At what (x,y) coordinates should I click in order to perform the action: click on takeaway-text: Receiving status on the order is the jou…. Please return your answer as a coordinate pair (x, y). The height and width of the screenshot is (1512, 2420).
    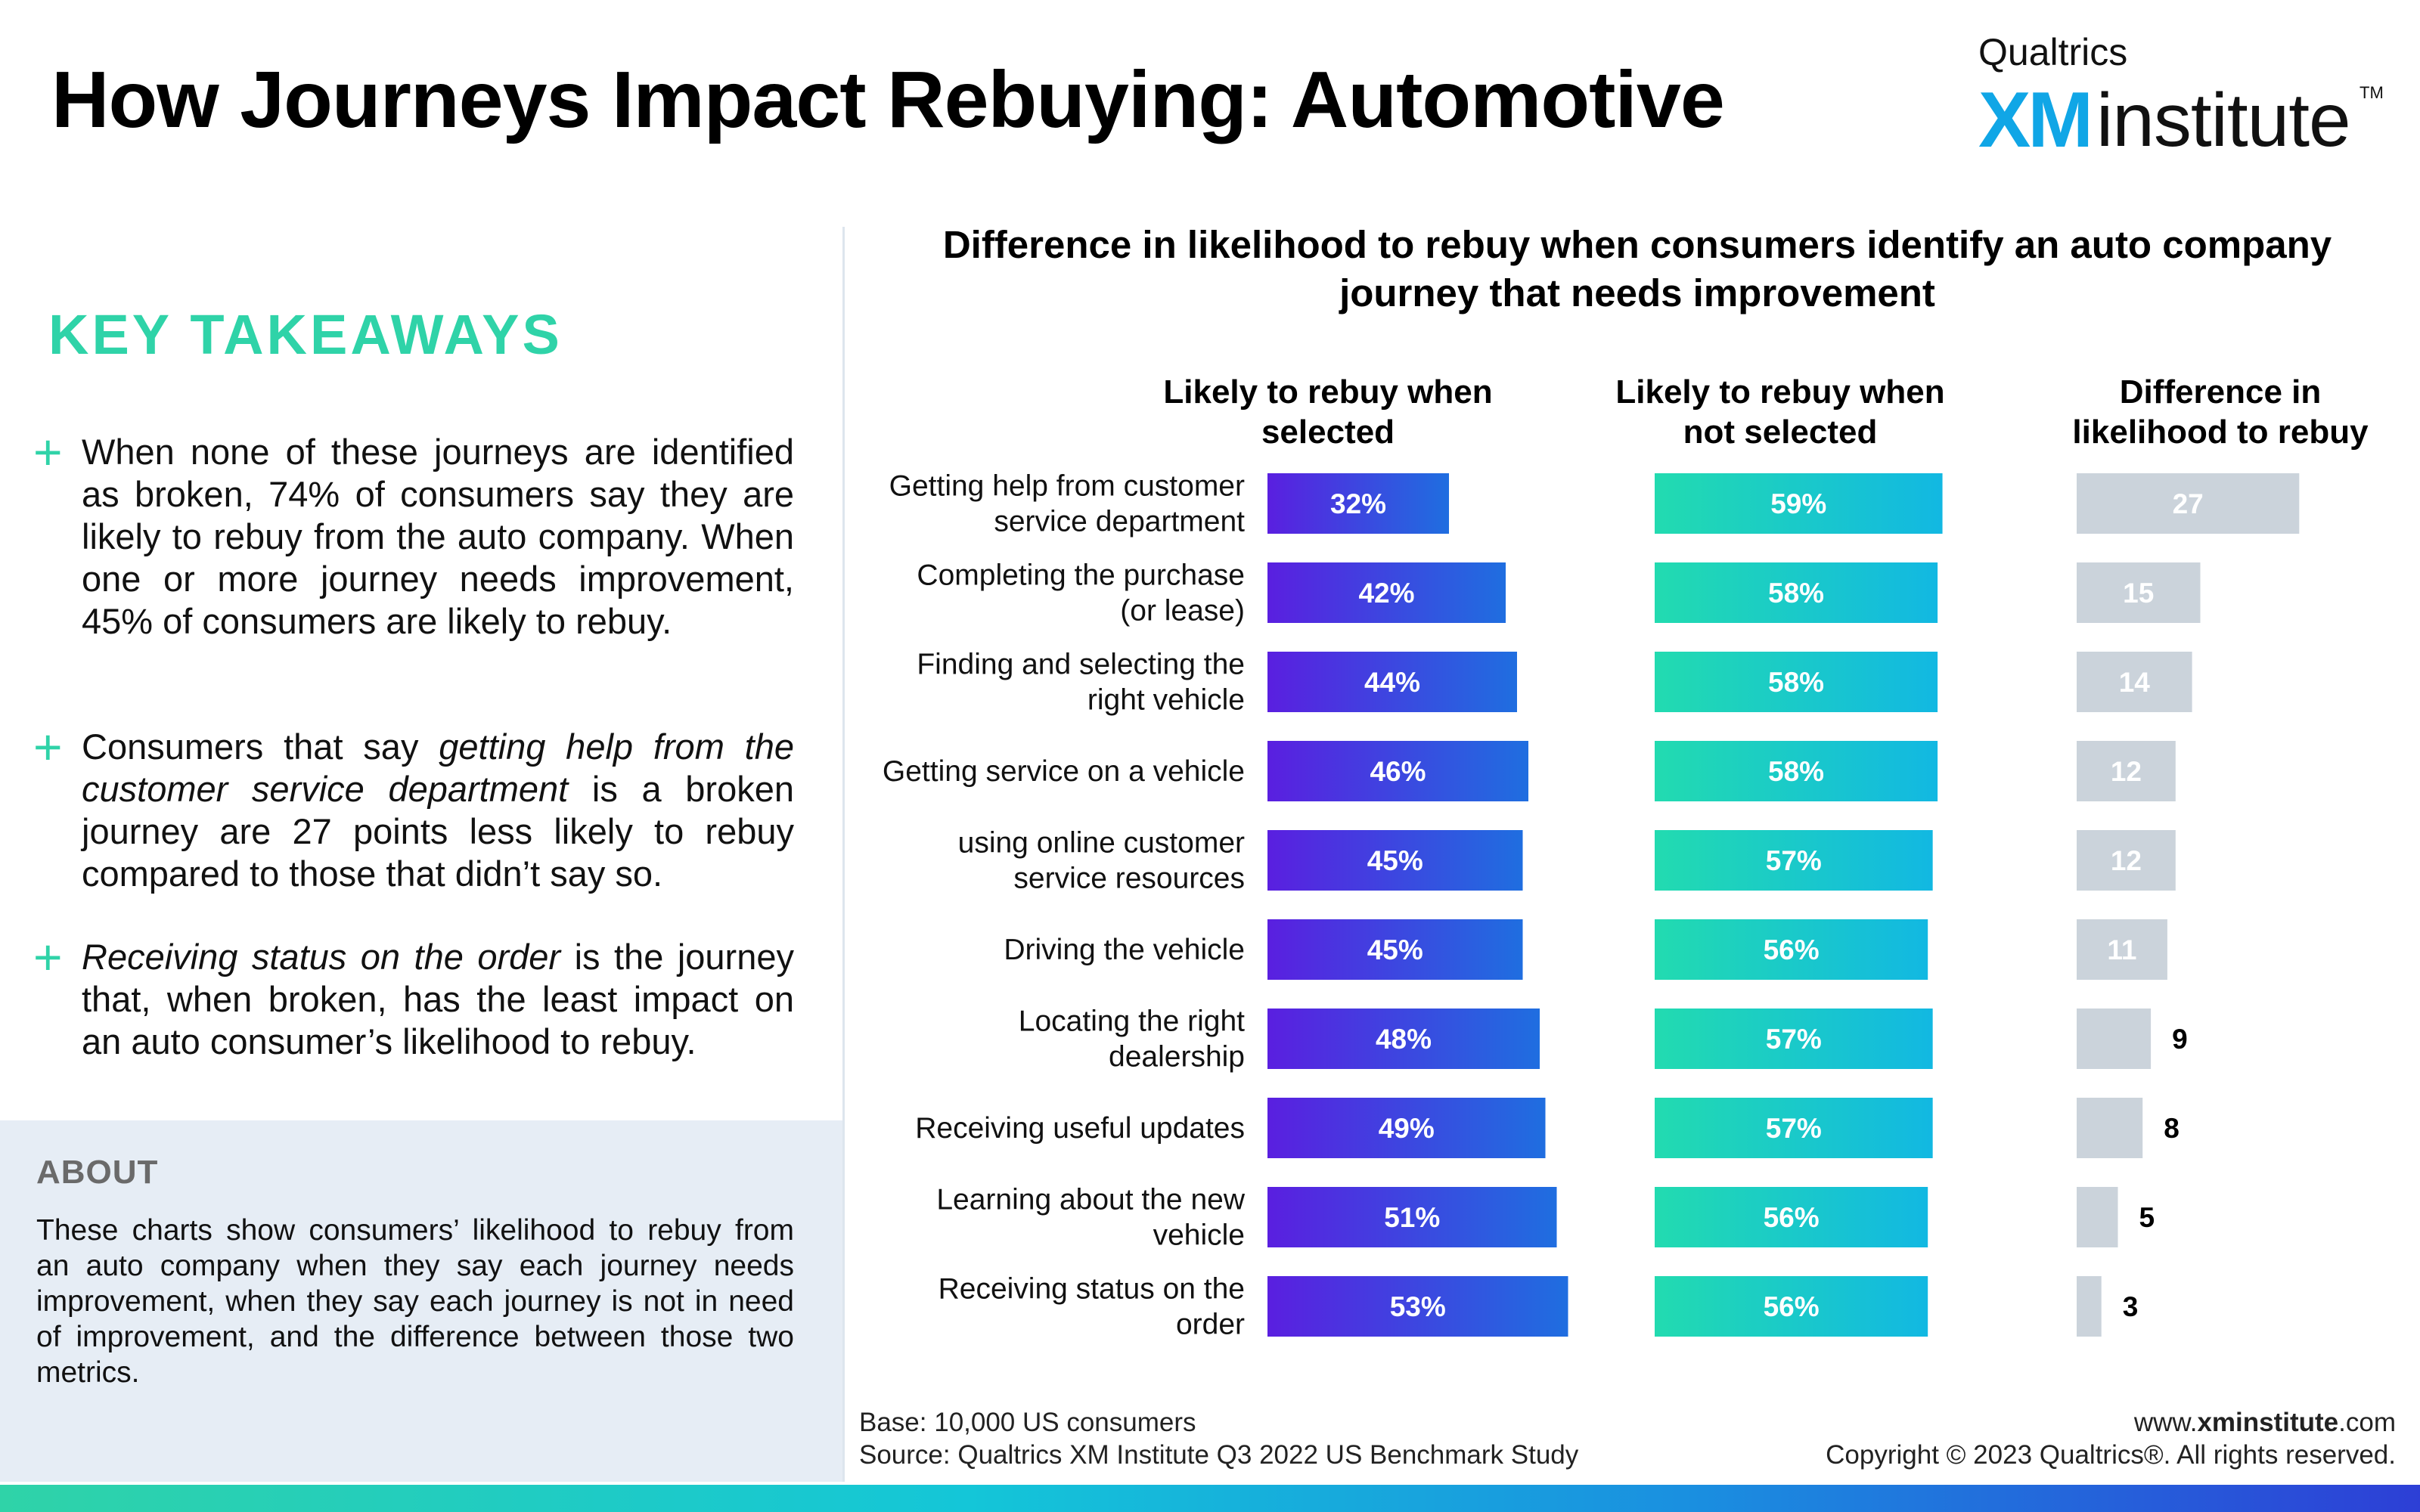
    Looking at the image, I should click on (438, 999).